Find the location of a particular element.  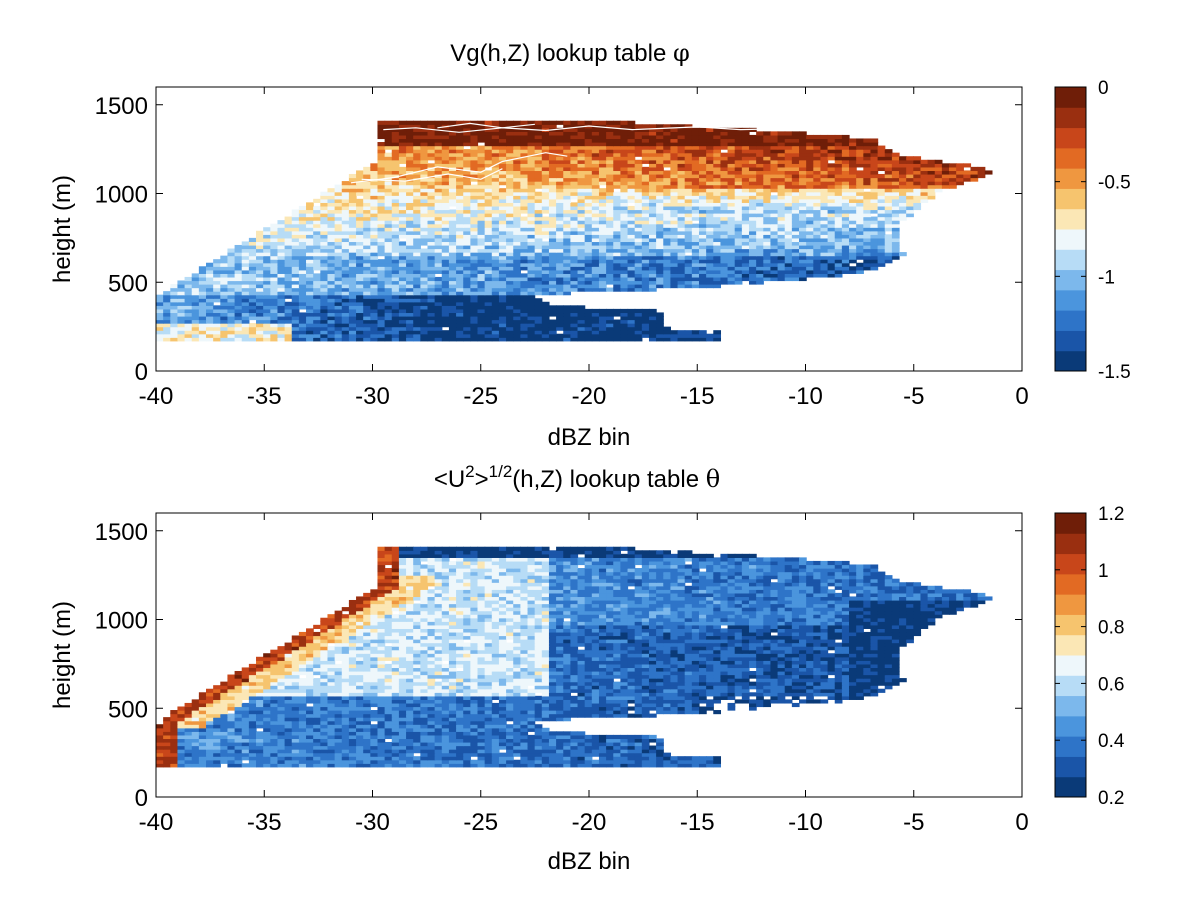

x-tick-label: -25 is located at coordinates (480, 396).